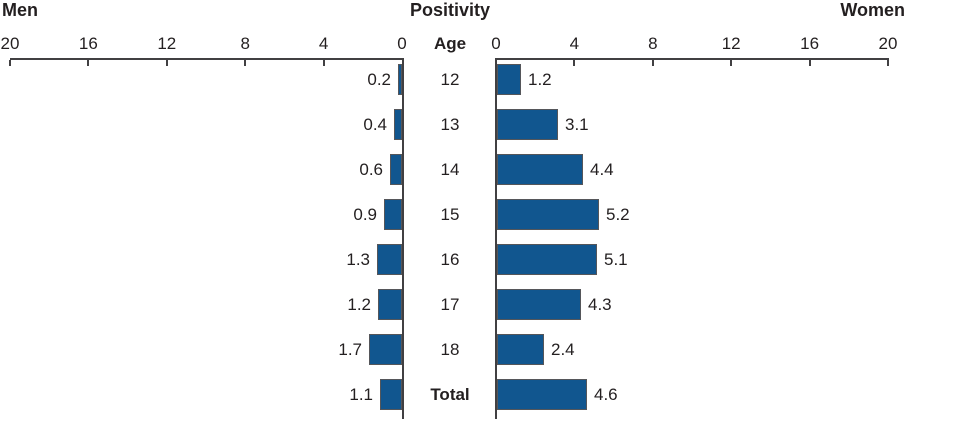 The image size is (960, 422). I want to click on age-category-label: 12, so click(450, 79).